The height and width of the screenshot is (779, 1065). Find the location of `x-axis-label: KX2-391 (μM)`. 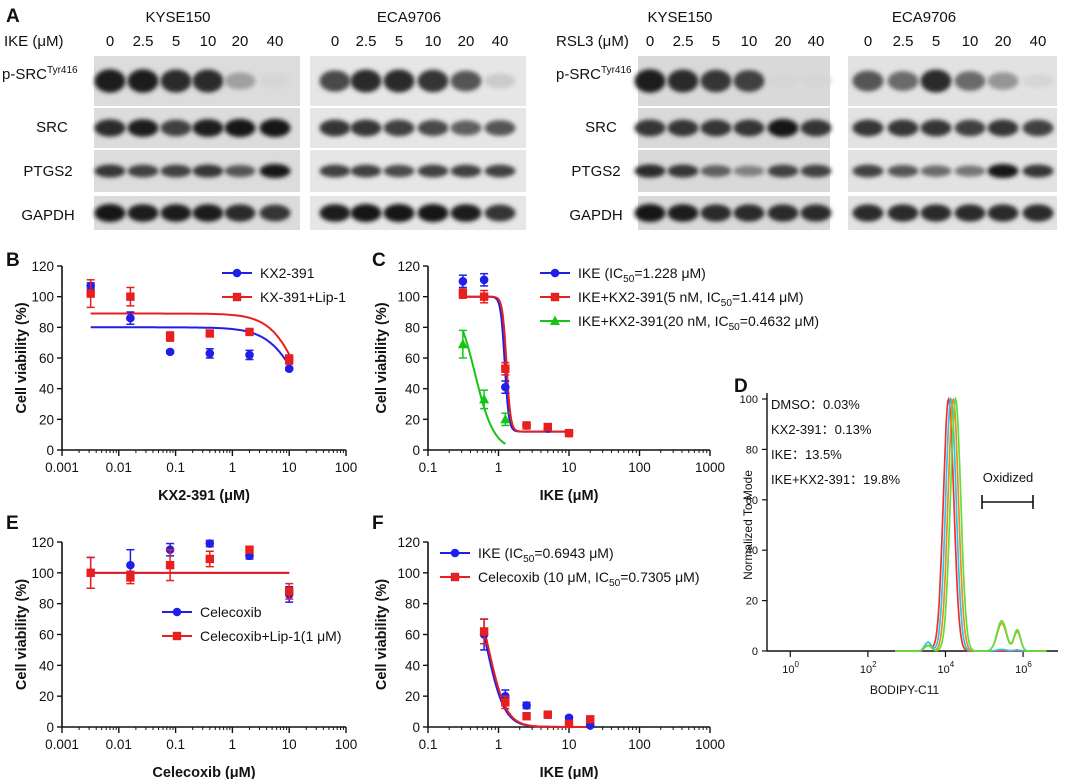

x-axis-label: KX2-391 (μM) is located at coordinates (204, 496).